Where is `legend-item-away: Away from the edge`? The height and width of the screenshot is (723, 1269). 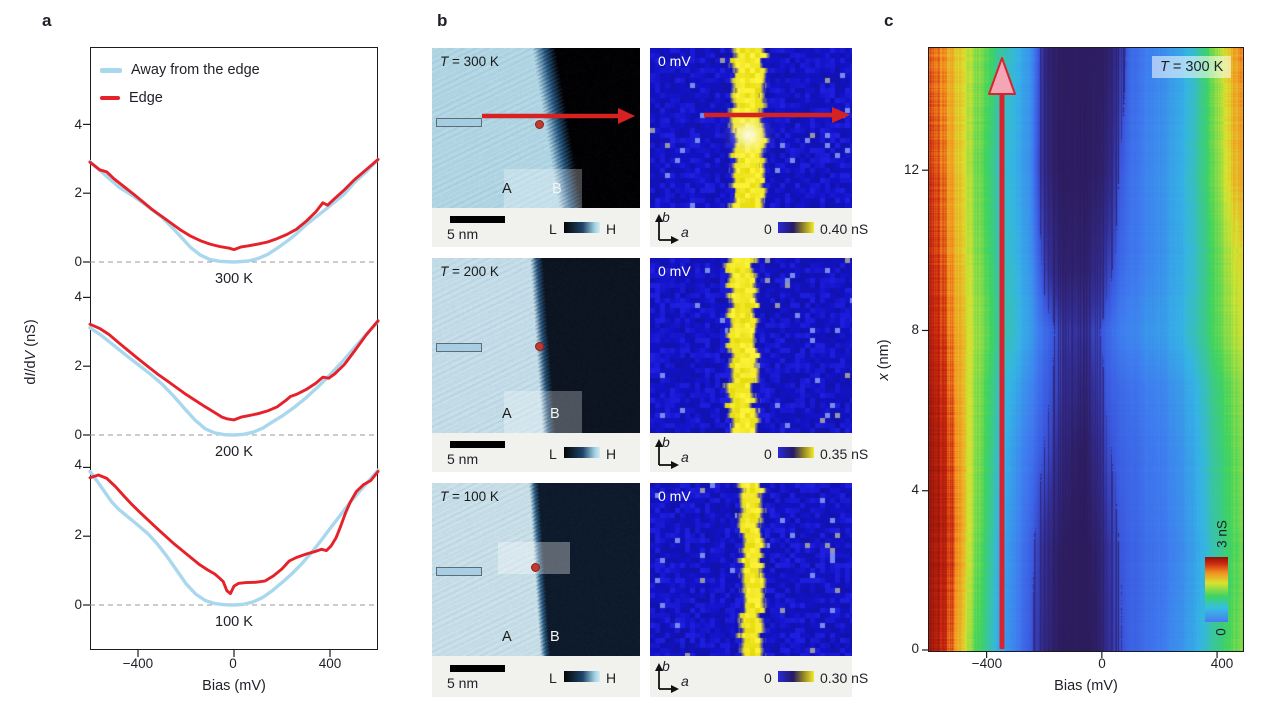 legend-item-away: Away from the edge is located at coordinates (180, 70).